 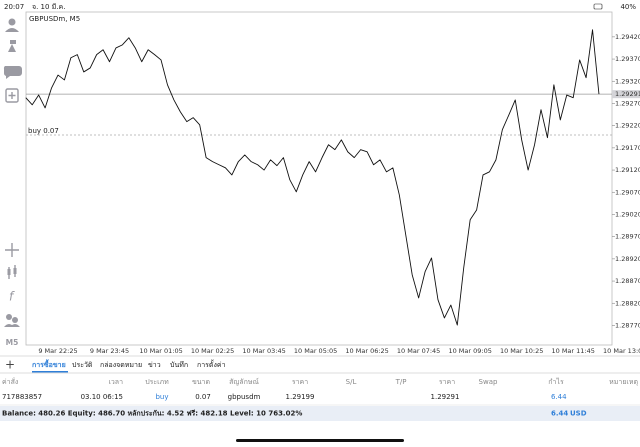 What do you see at coordinates (14, 7) in the screenshot?
I see `status-time: 20:07` at bounding box center [14, 7].